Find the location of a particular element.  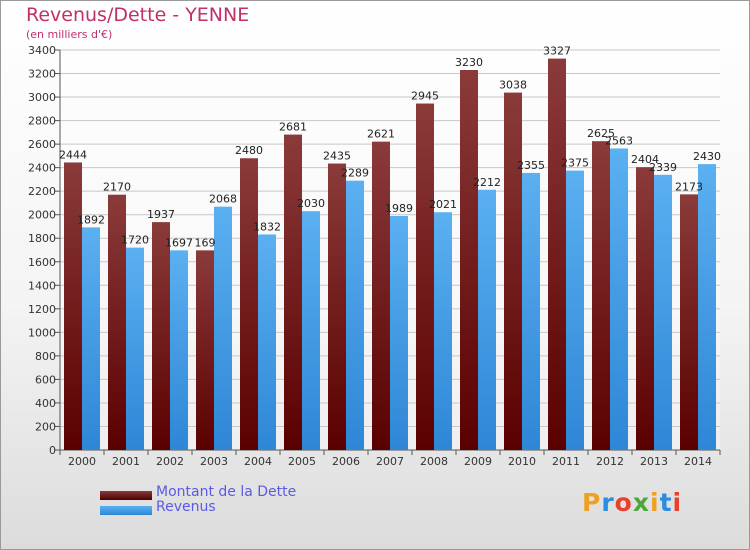

data-label-dette: 2480 is located at coordinates (249, 150).